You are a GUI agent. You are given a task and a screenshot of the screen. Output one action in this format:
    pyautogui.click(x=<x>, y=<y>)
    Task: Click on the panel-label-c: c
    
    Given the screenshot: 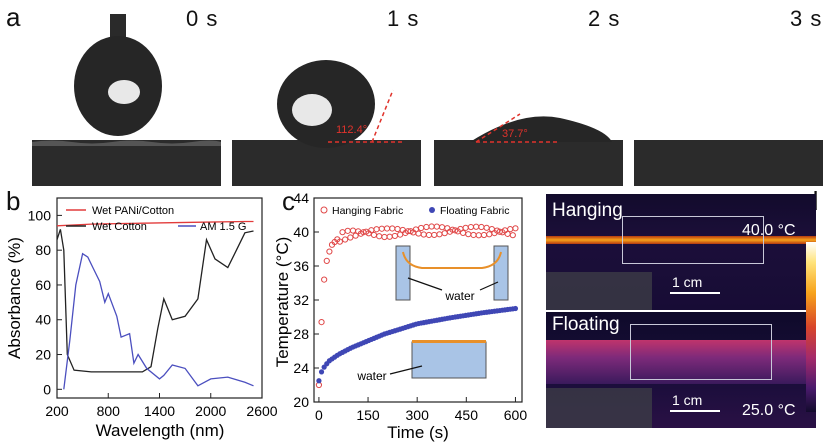 What is the action you would take?
    pyautogui.click(x=288, y=201)
    